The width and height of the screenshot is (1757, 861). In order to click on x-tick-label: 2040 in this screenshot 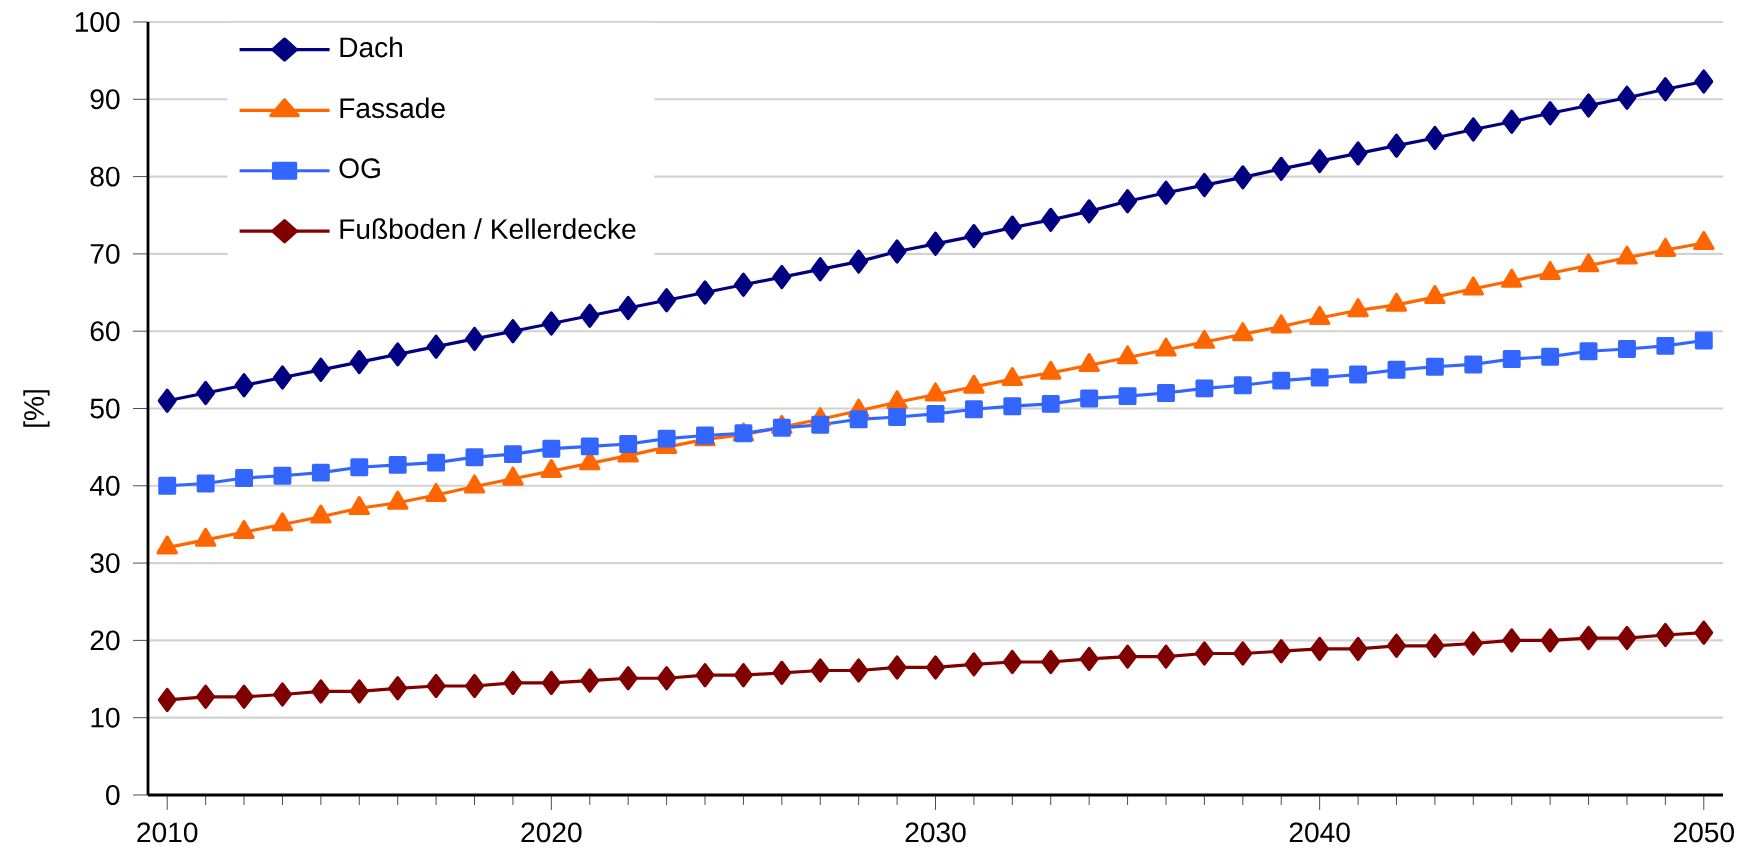, I will do `click(1319, 832)`.